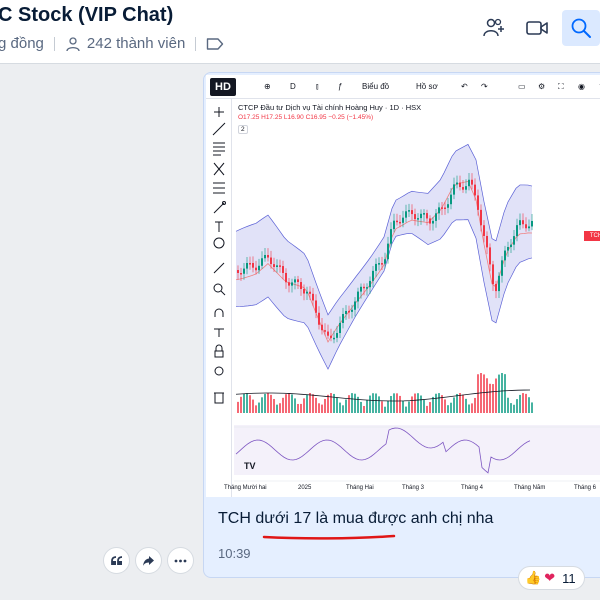 This screenshot has height=600, width=600. I want to click on search-icon, so click(581, 28).